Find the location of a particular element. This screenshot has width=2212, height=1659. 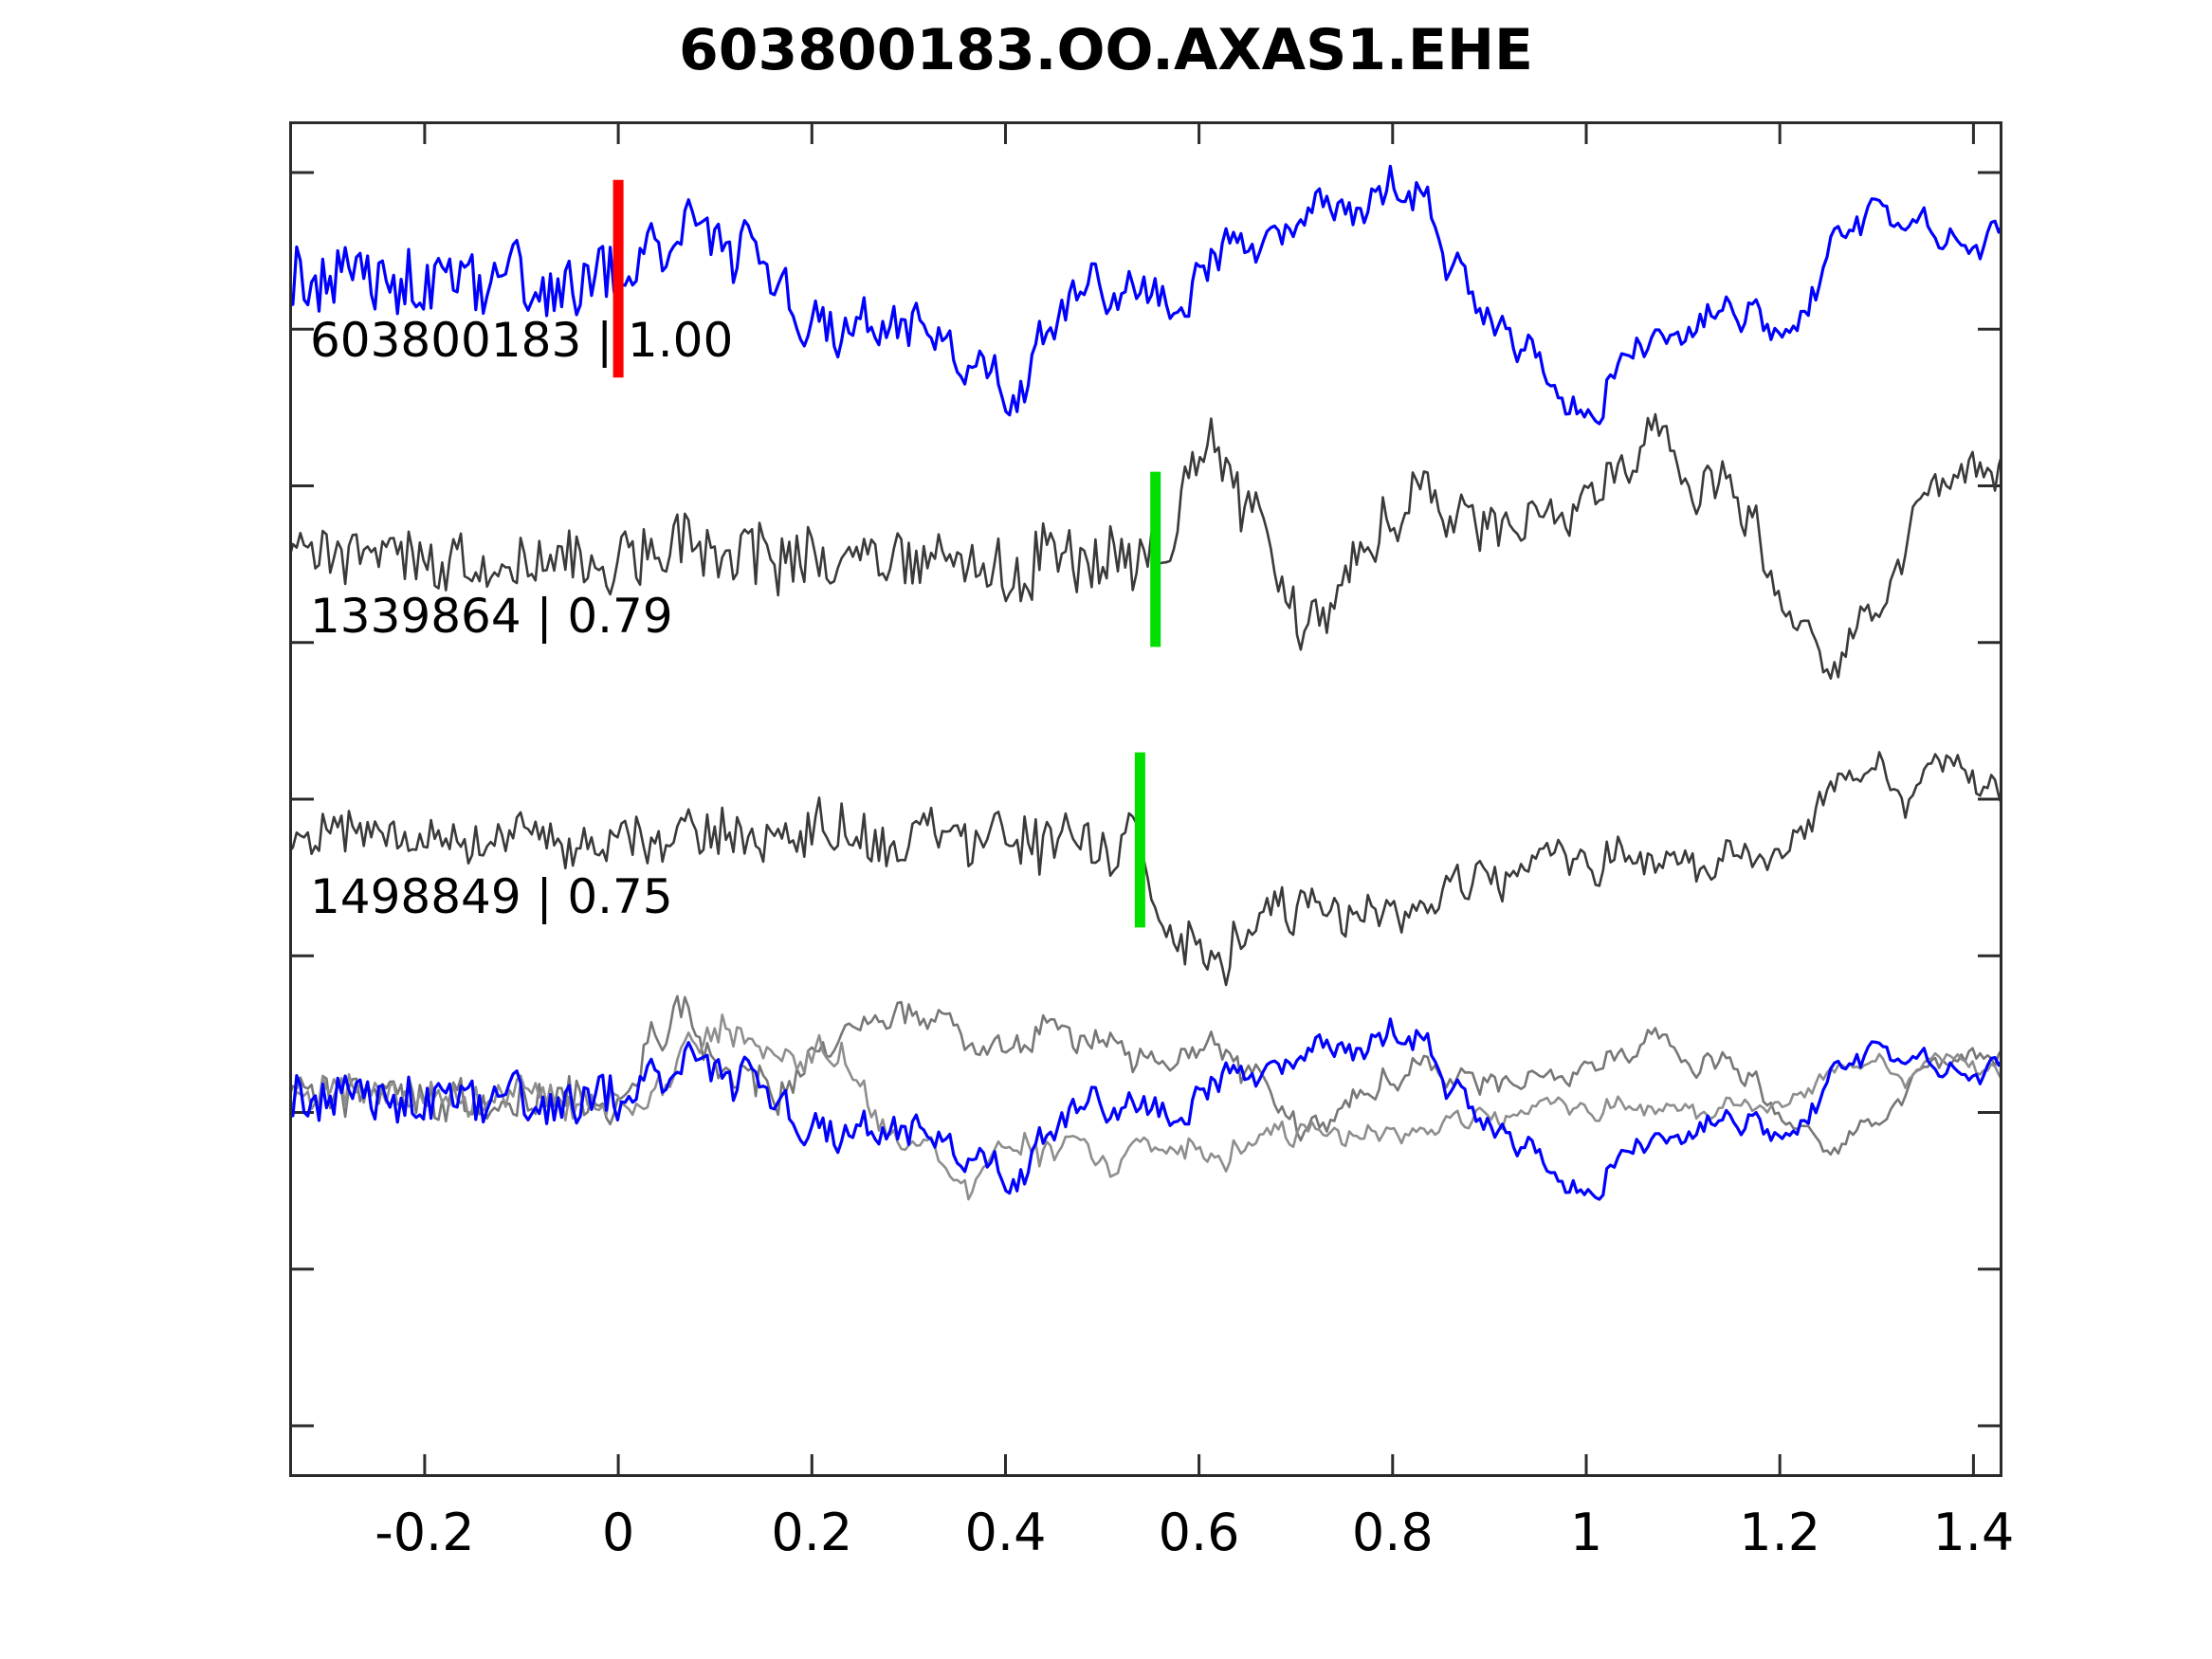

page-title: 603800183.OO.AXAS1.EHE is located at coordinates (1106, 50).